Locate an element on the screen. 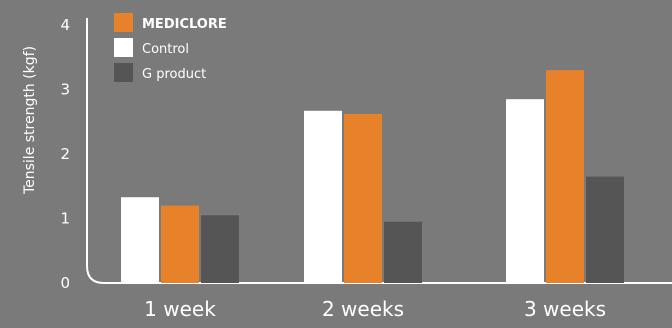 The height and width of the screenshot is (328, 672). y-axis-label: Tensile strength (kgf) is located at coordinates (30, 120).